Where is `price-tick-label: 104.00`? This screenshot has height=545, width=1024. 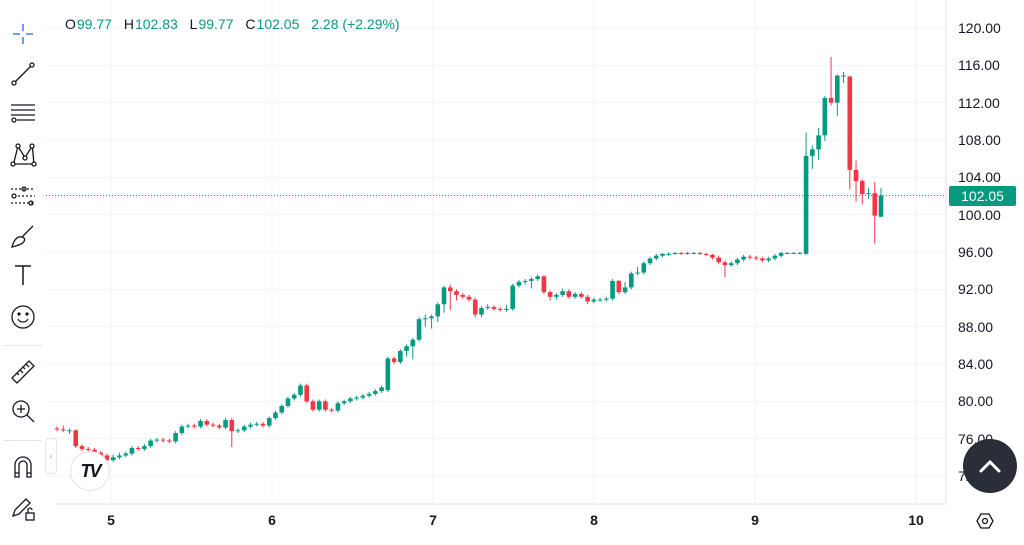 price-tick-label: 104.00 is located at coordinates (979, 177).